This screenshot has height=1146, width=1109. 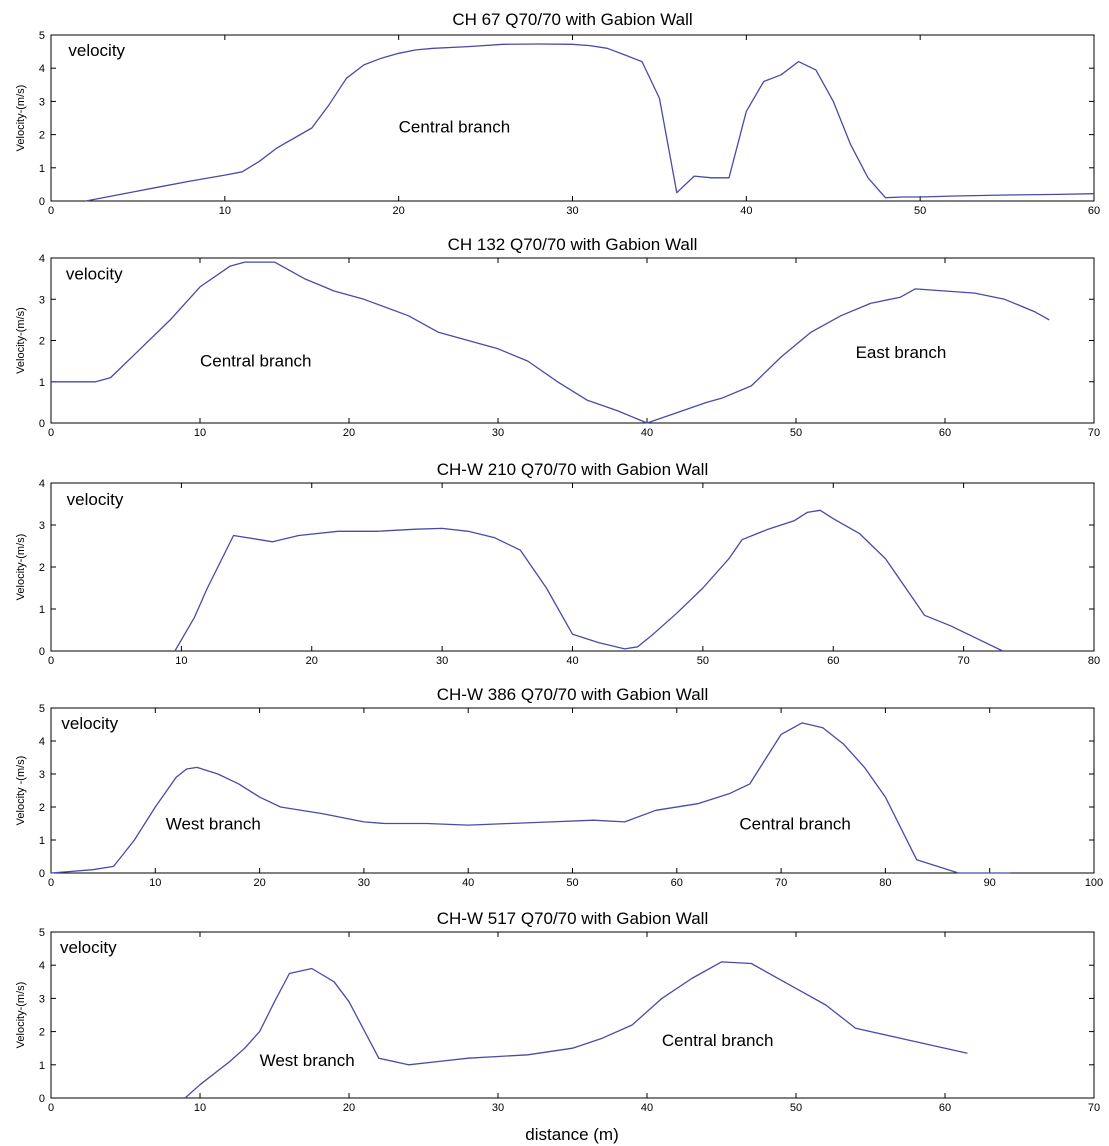 I want to click on panel-title: CH-W 210 Q70/70 with Gabion Wall, so click(x=572, y=469).